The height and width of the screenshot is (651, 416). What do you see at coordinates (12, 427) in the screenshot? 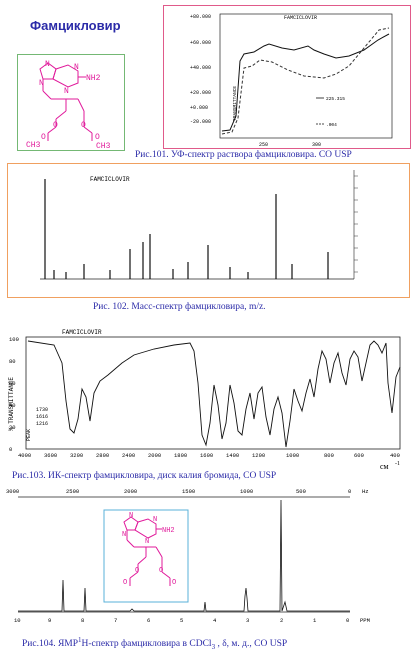
I see `ir-ytick-5: 20` at bounding box center [12, 427].